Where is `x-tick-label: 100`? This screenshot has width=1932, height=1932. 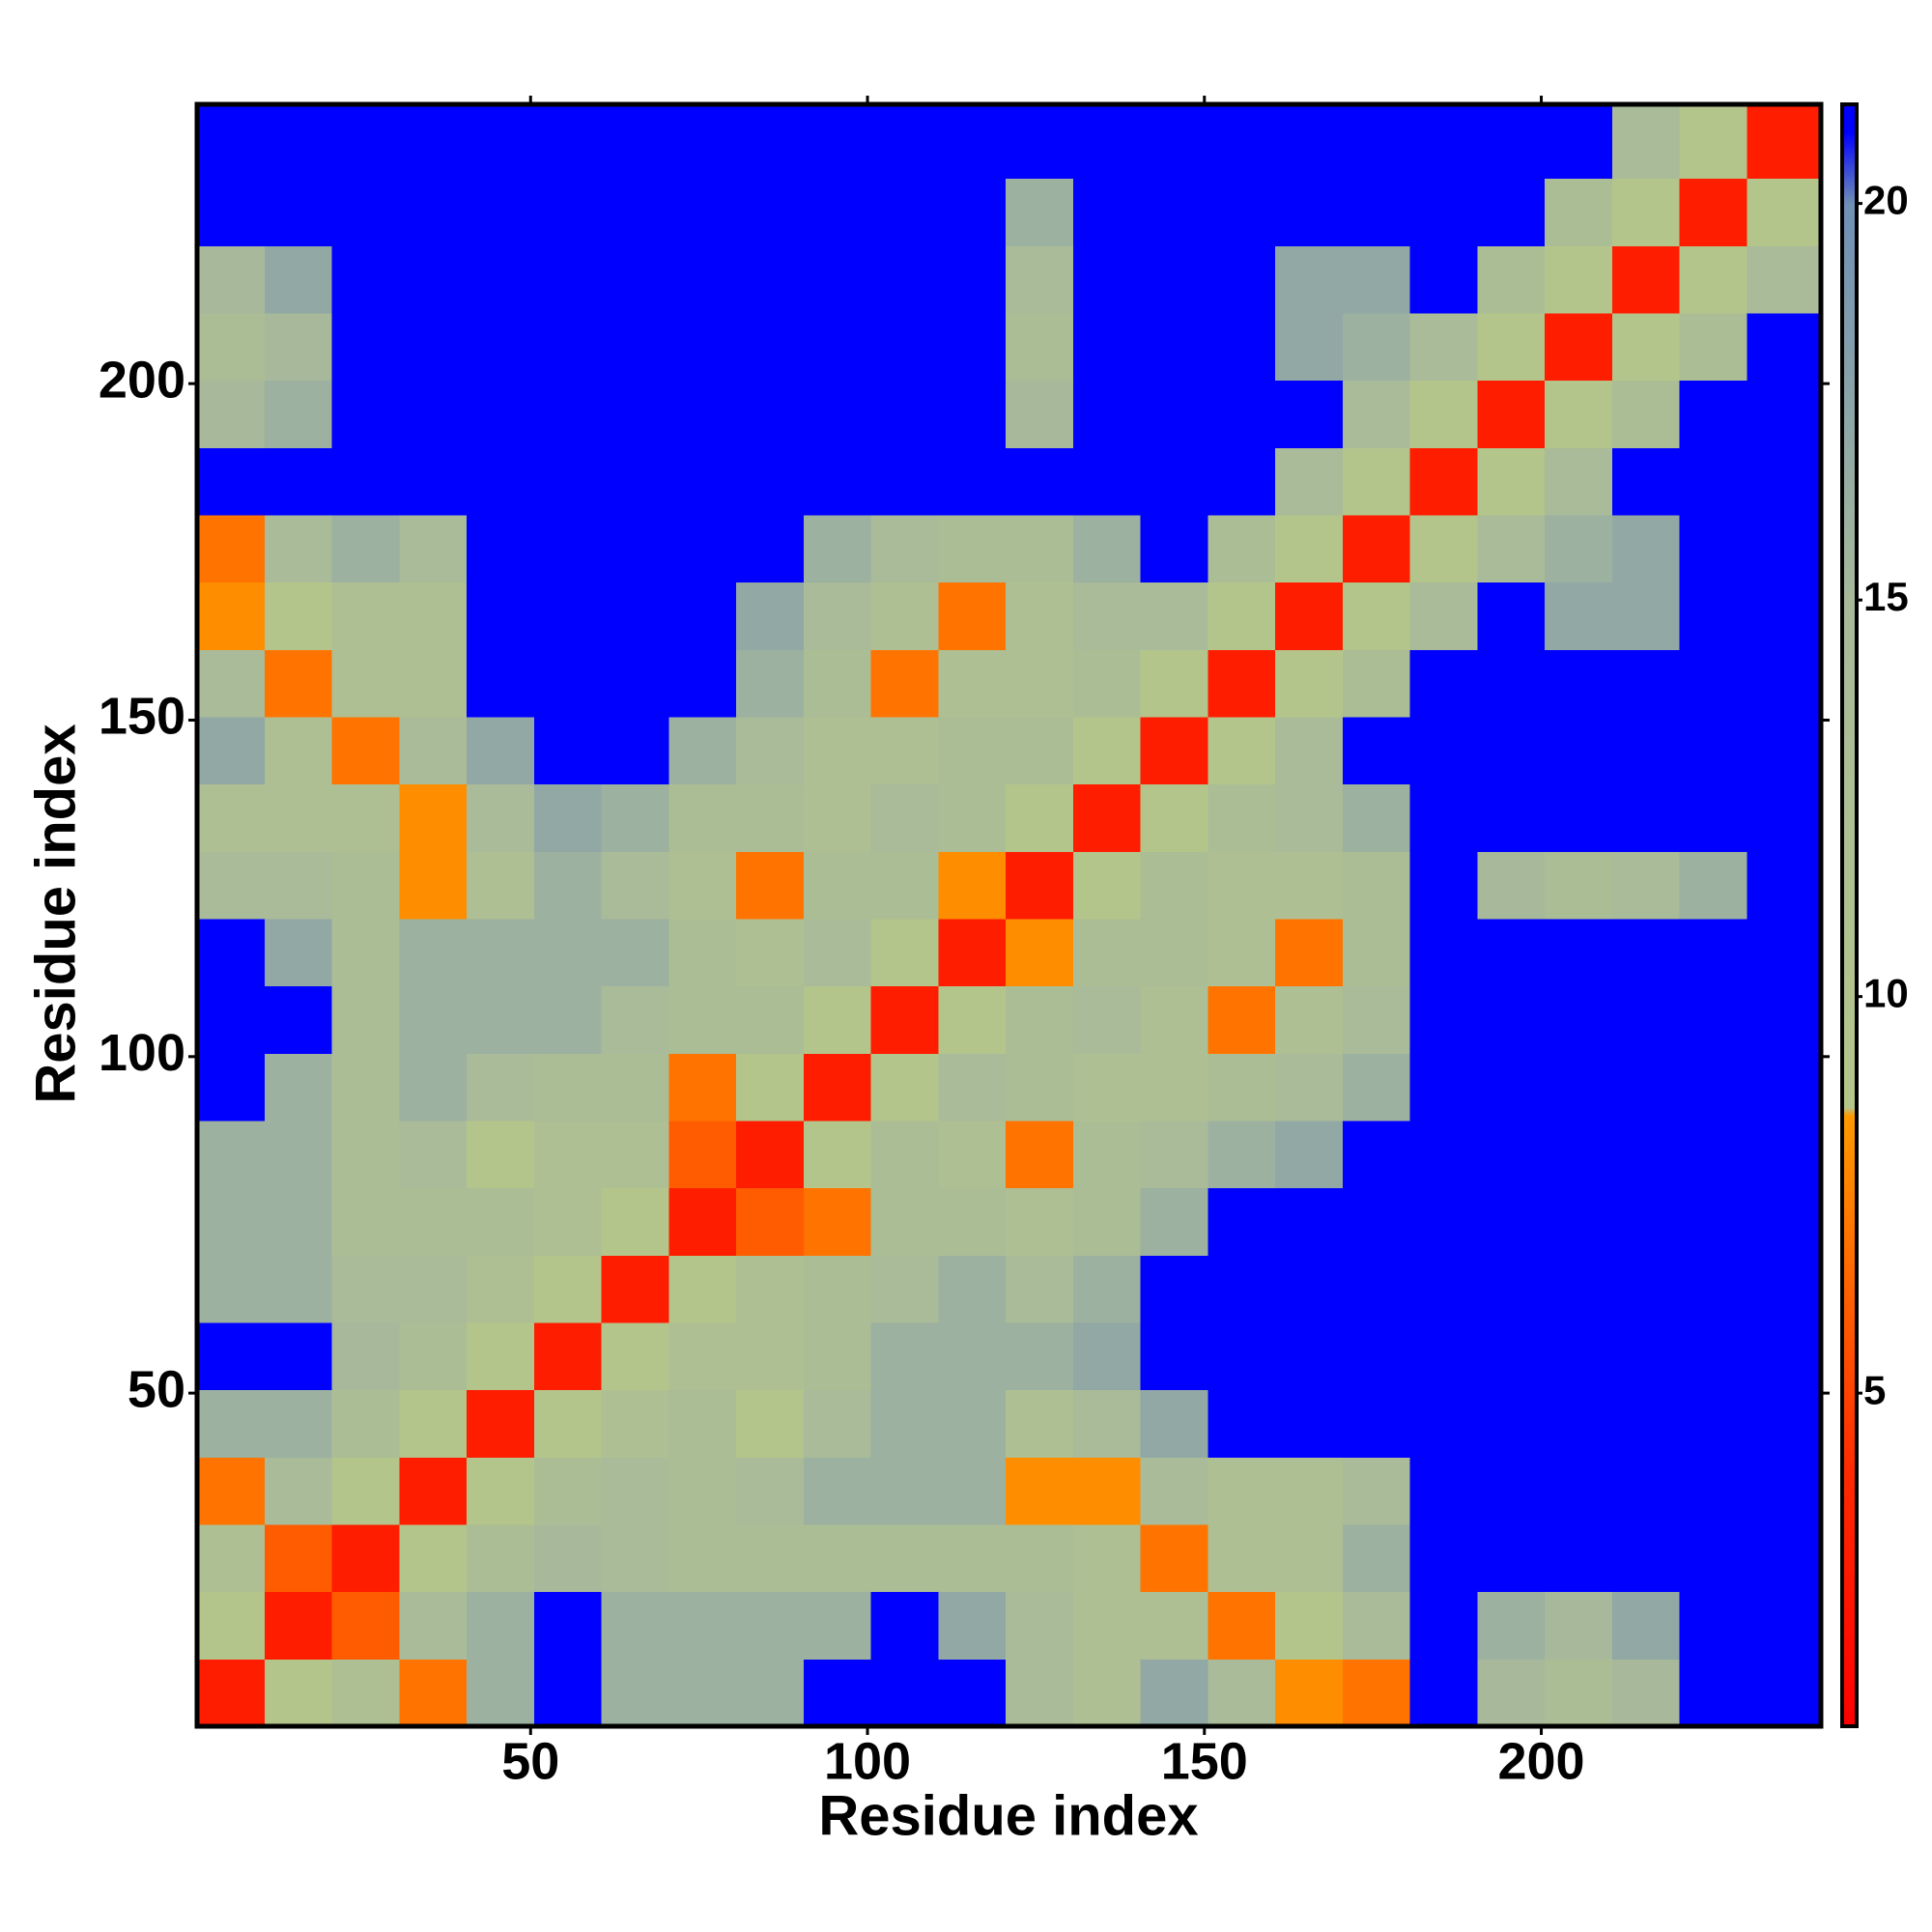
x-tick-label: 100 is located at coordinates (867, 1761).